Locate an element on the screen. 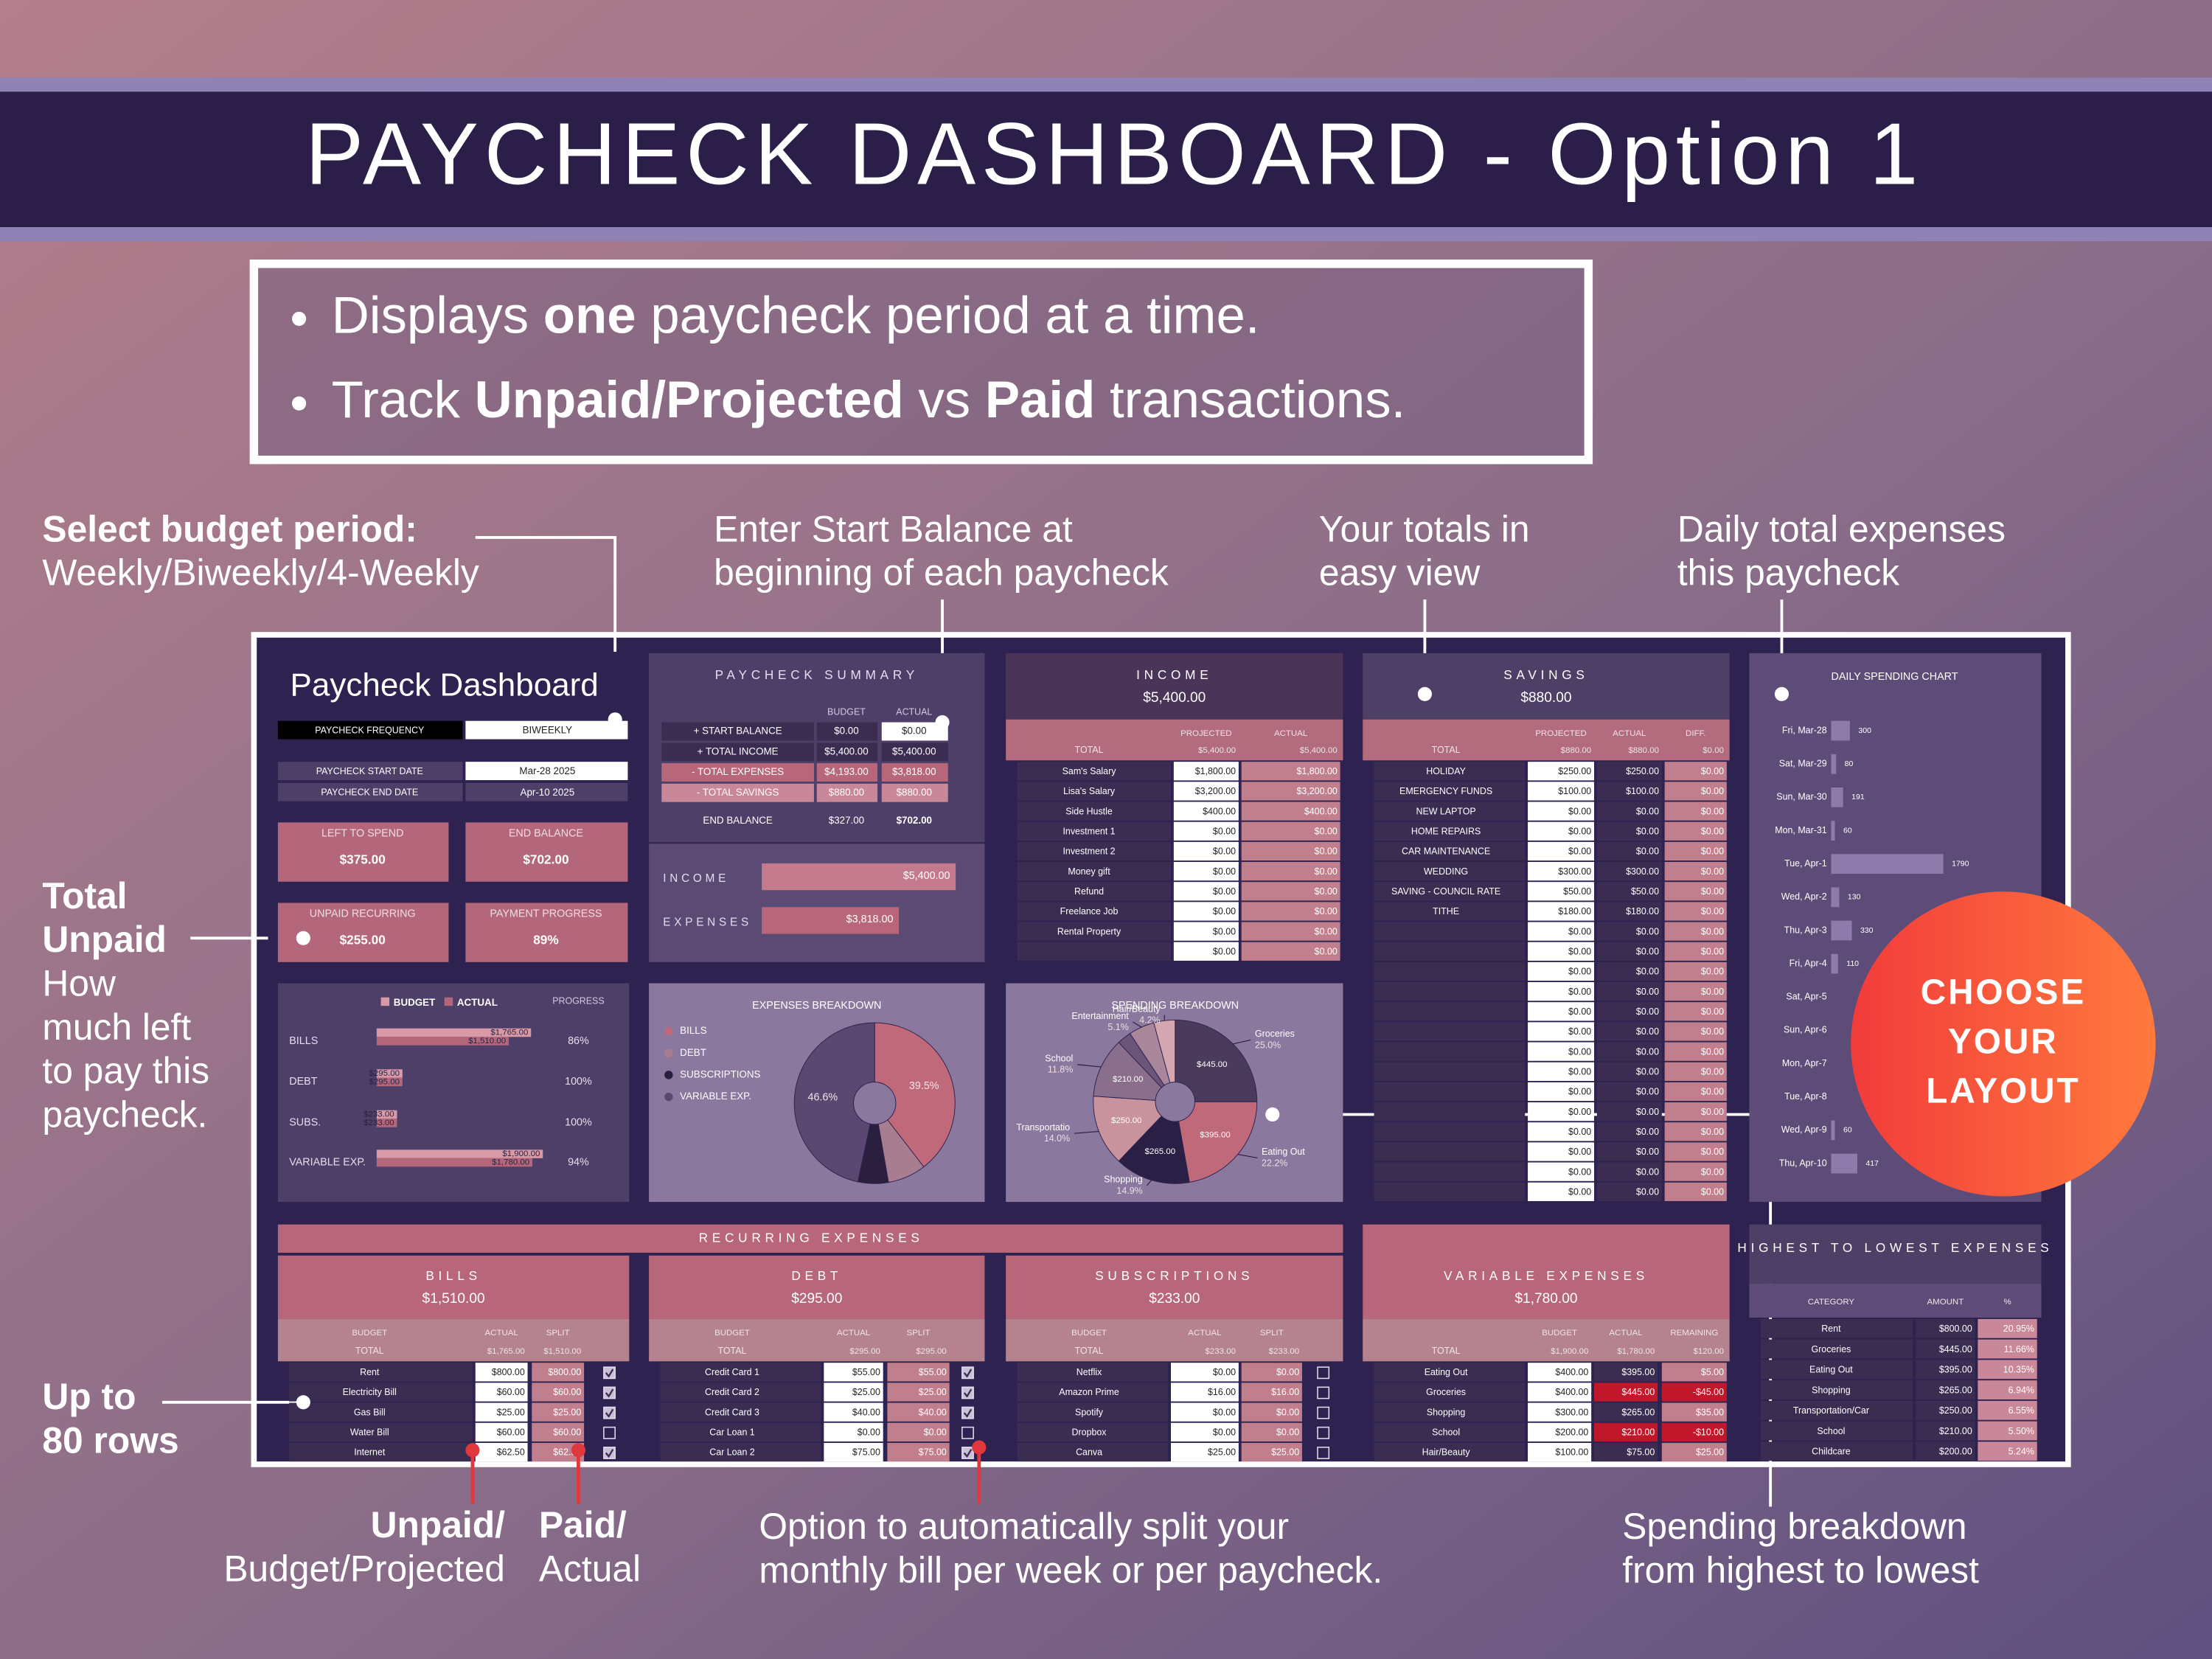 This screenshot has width=2212, height=1659. total-cell: $295.00 is located at coordinates (931, 1351).